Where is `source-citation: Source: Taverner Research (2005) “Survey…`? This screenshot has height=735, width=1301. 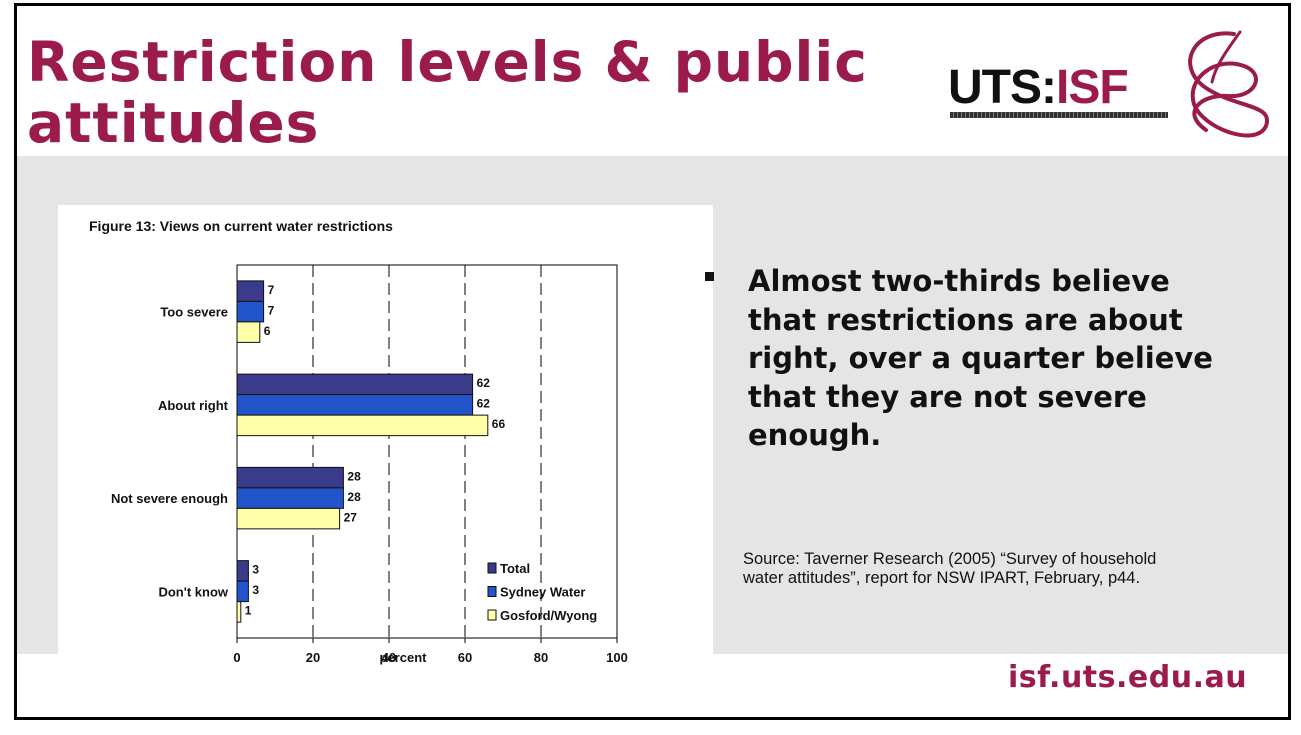 source-citation: Source: Taverner Research (2005) “Survey… is located at coordinates (950, 568).